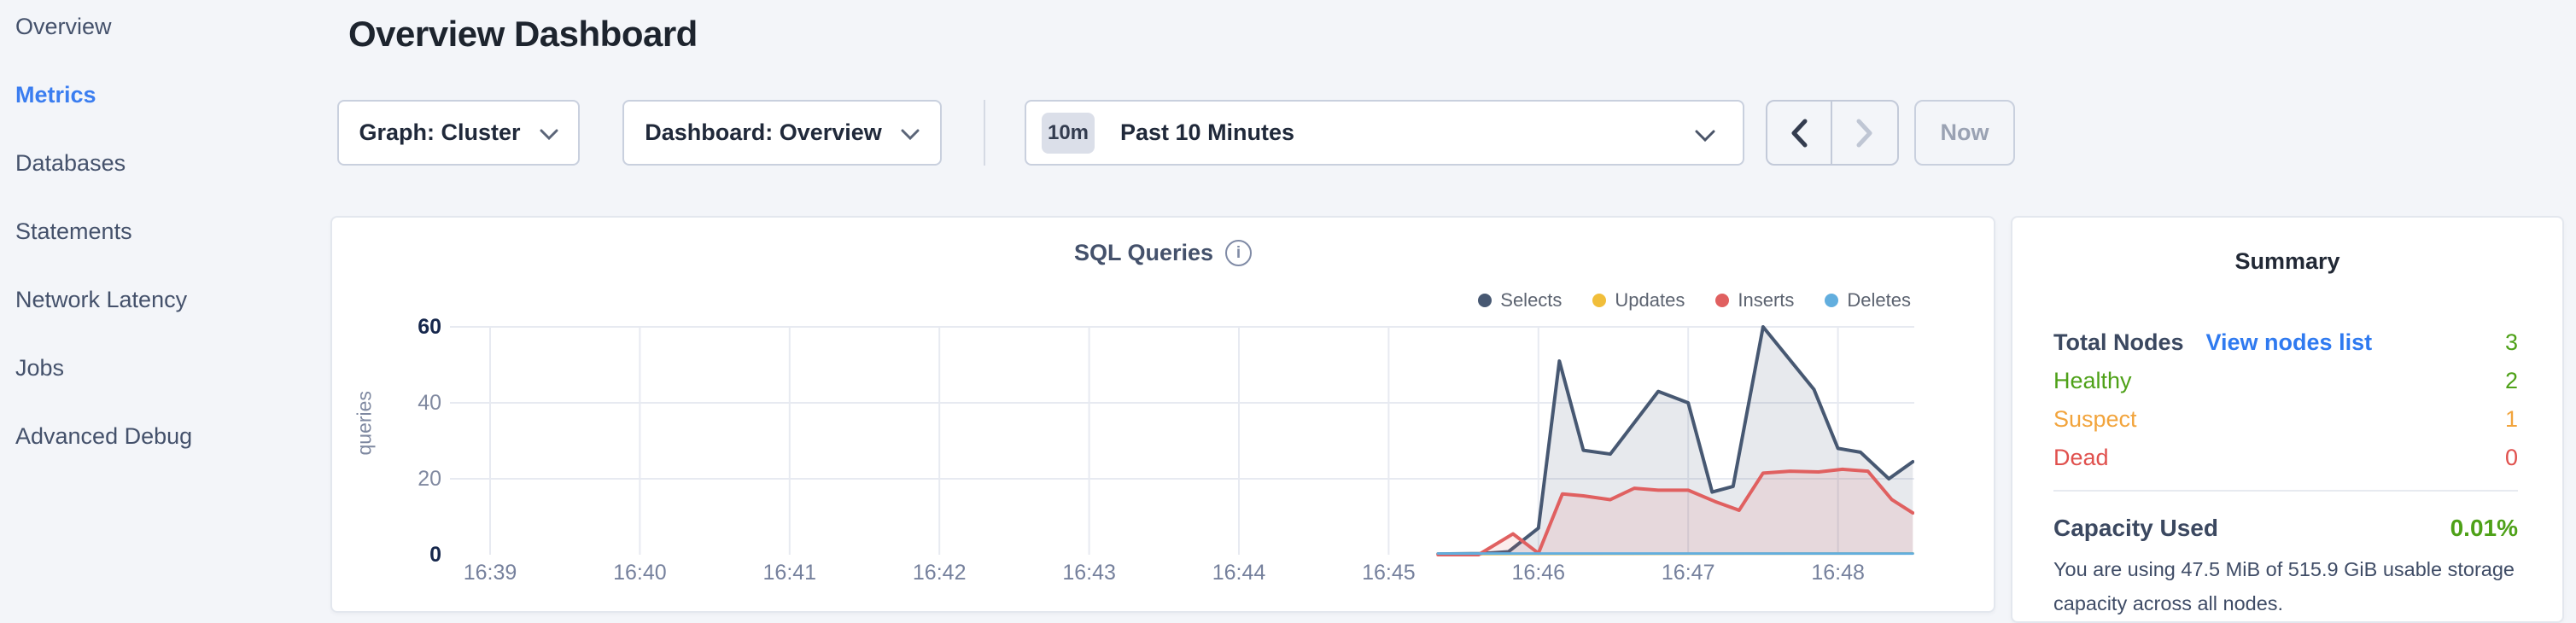 Image resolution: width=2576 pixels, height=623 pixels. I want to click on summary-row-value: 0, so click(2511, 457).